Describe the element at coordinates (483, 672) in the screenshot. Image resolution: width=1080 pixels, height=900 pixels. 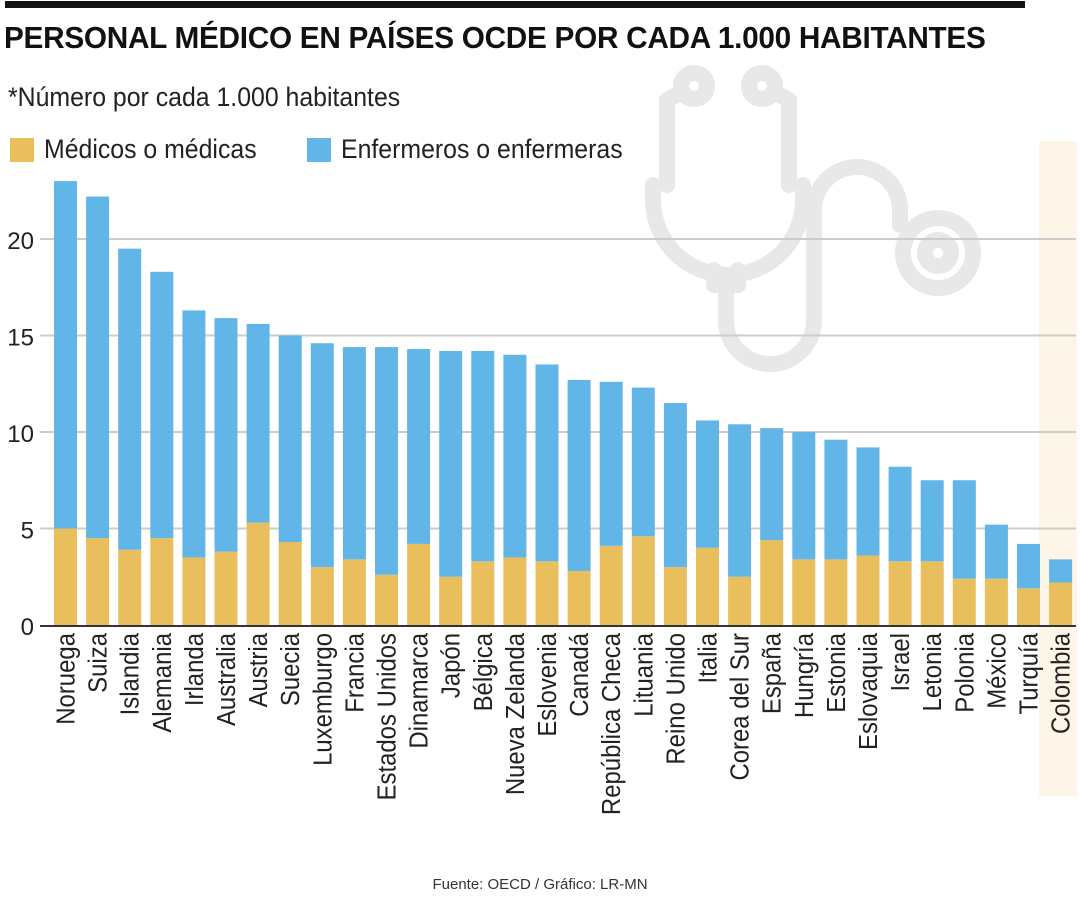
I see `x-tick-label: Bélgica` at that location.